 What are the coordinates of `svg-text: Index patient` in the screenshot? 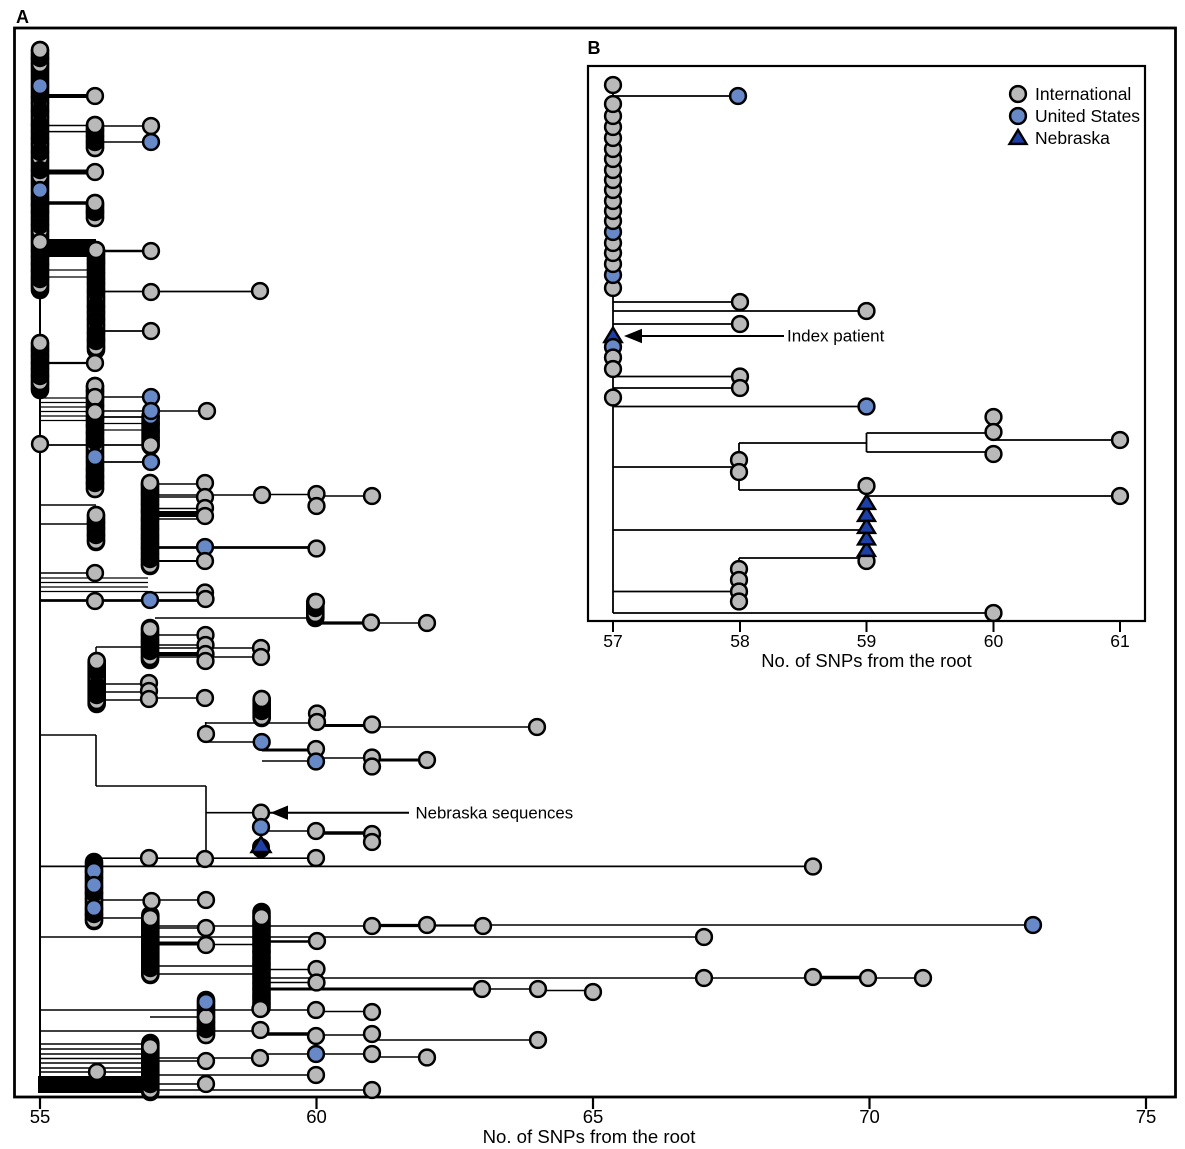 It's located at (836, 336).